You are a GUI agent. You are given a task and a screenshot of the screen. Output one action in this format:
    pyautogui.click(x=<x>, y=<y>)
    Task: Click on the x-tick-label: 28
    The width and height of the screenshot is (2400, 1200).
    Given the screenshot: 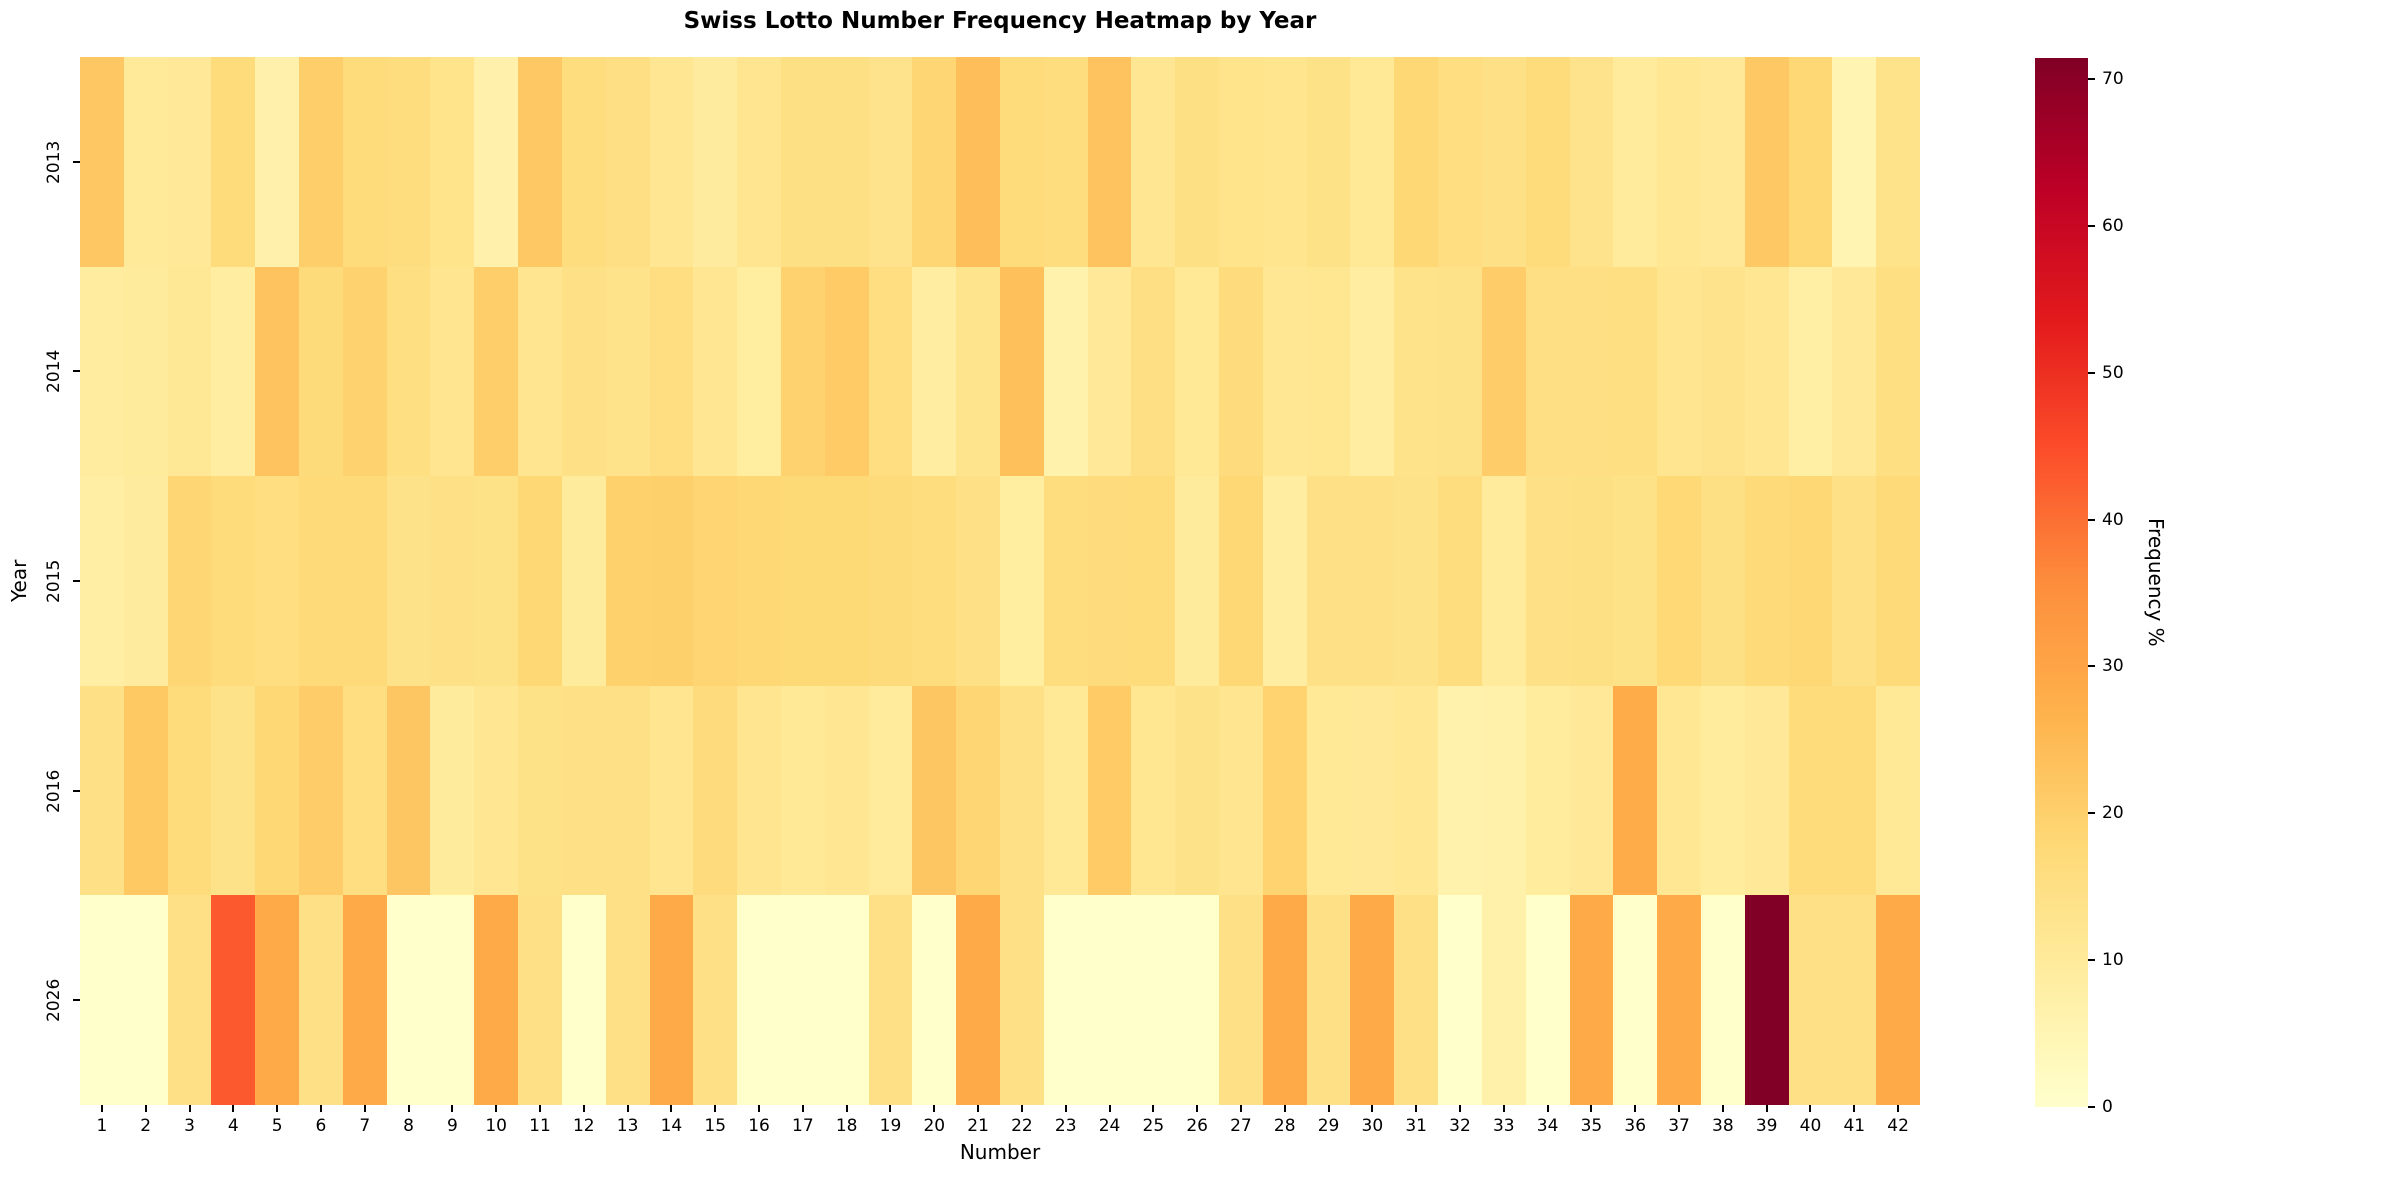 What is the action you would take?
    pyautogui.click(x=1284, y=1126)
    